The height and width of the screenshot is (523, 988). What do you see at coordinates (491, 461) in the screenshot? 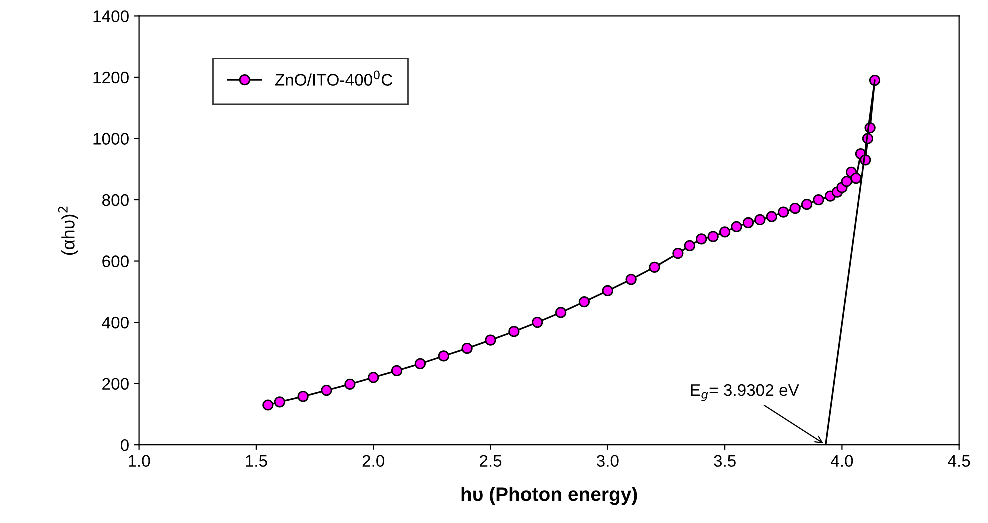
I see `x-tick-label: 2.5` at bounding box center [491, 461].